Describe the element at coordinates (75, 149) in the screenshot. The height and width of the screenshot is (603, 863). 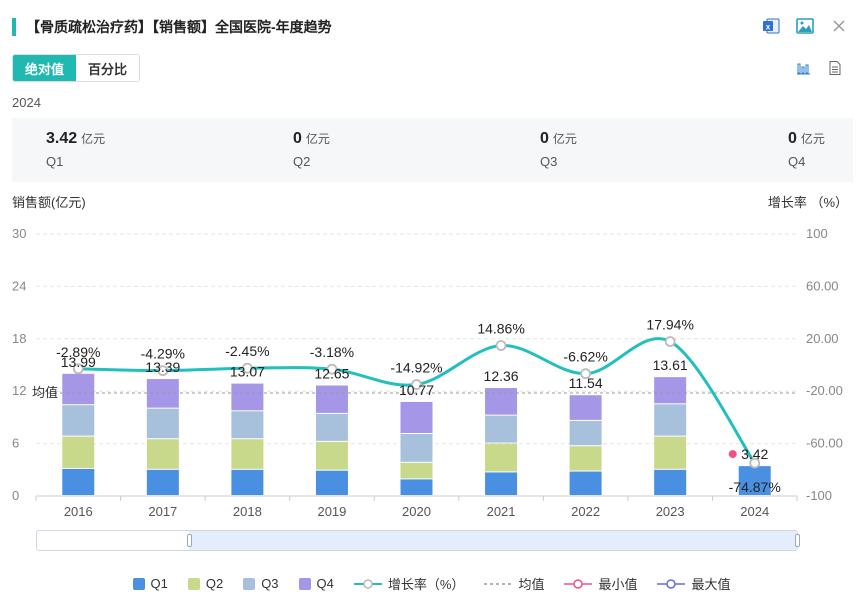
I see `summary-item-q1: 3.42 亿元 Q1` at that location.